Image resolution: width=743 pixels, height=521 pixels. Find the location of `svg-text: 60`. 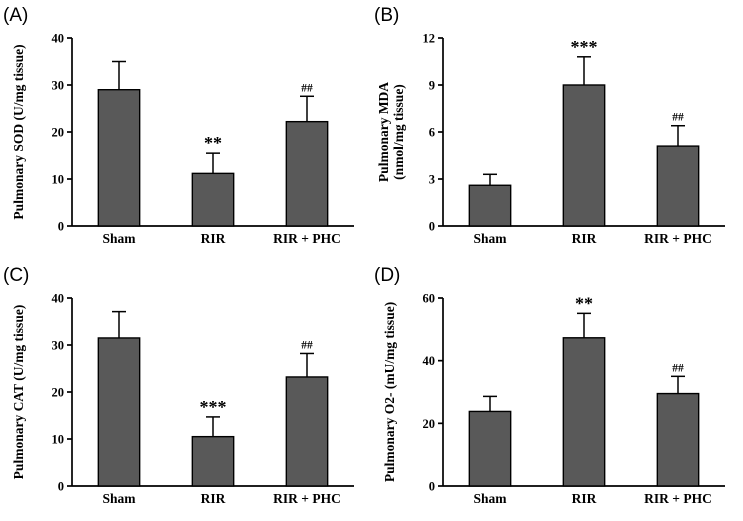

svg-text: 60 is located at coordinates (429, 299).